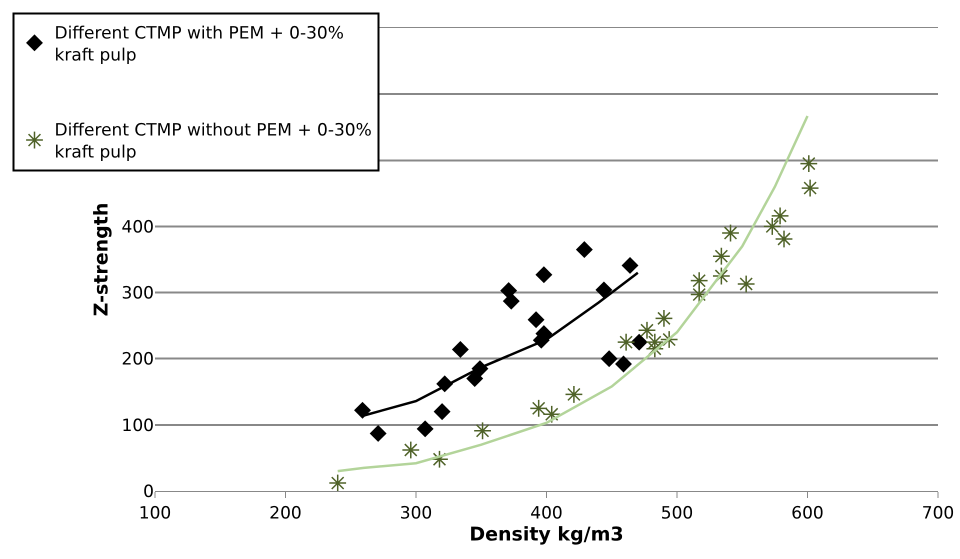 The width and height of the screenshot is (960, 559). I want to click on y-tick-label: 200, so click(138, 360).